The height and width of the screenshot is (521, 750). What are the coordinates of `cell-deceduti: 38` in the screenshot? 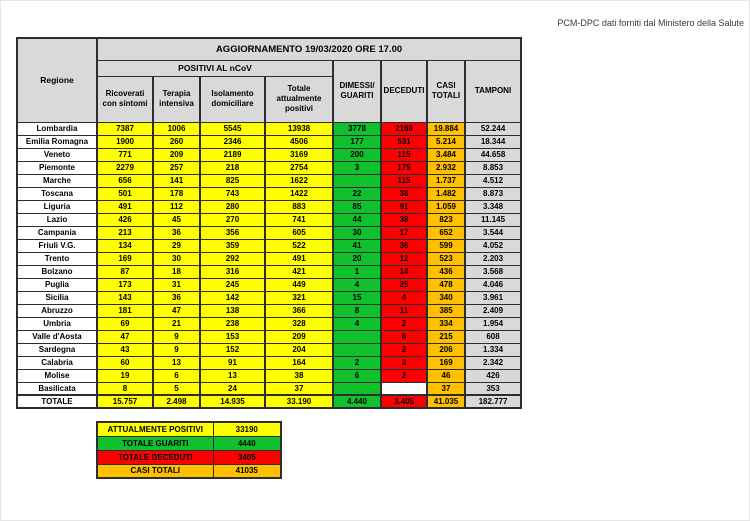 It's located at (404, 219).